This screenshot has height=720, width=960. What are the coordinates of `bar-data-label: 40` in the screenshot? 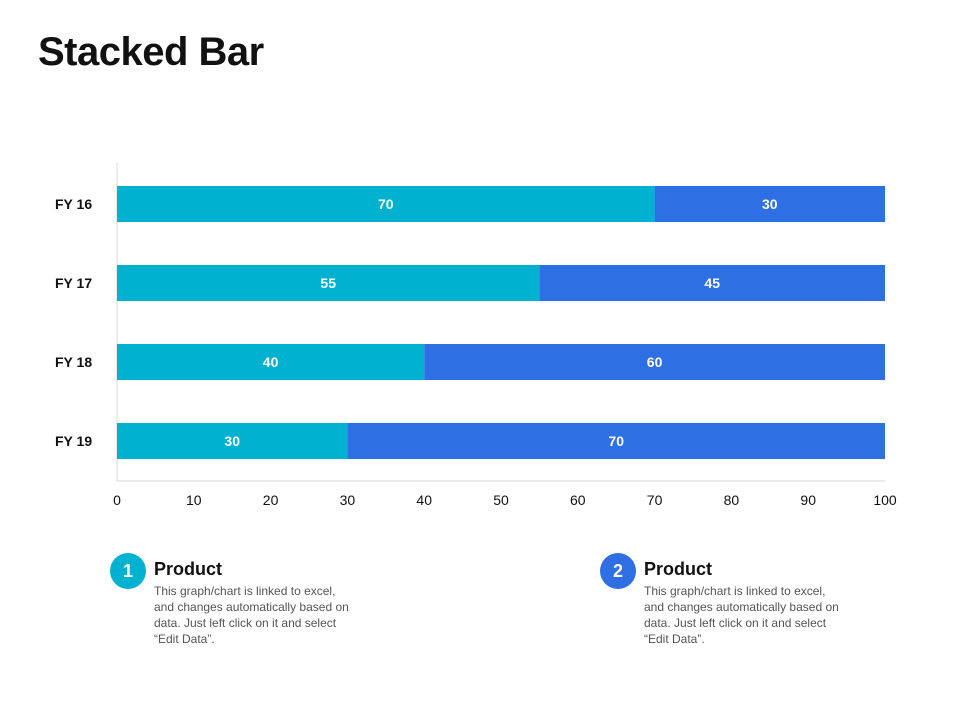 It's located at (271, 362).